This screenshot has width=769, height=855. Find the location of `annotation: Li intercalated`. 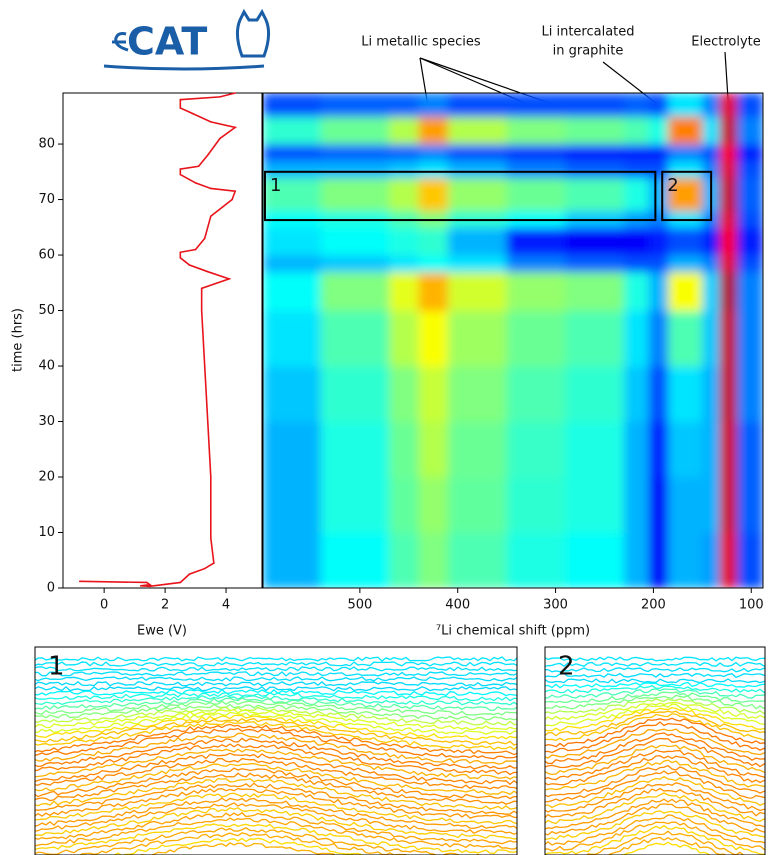

annotation: Li intercalated is located at coordinates (587, 32).